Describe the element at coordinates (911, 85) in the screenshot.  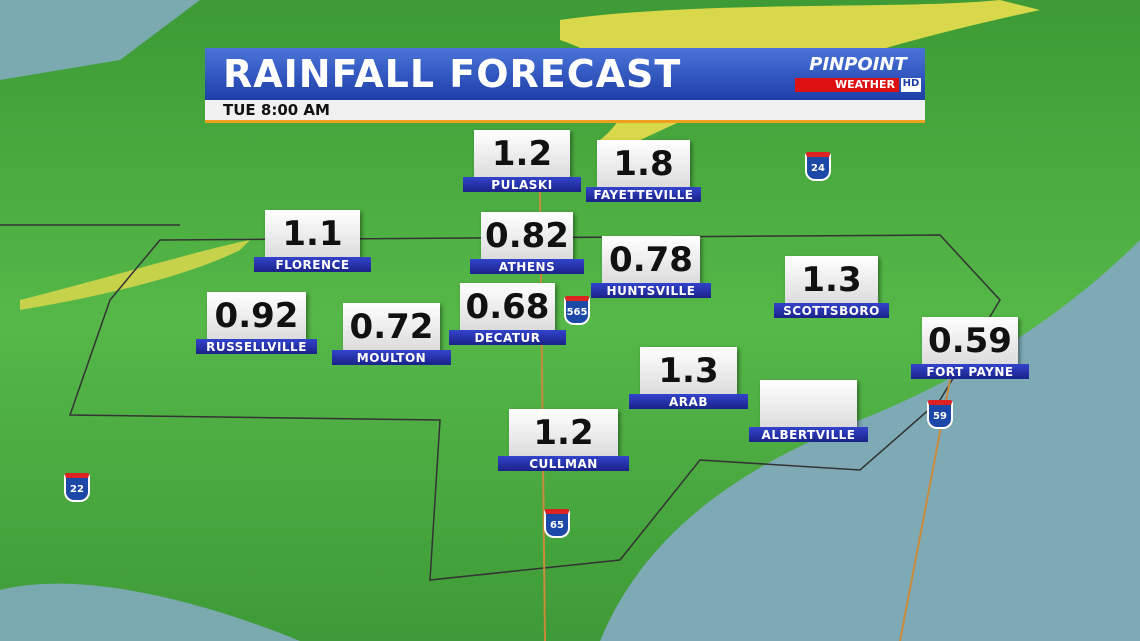
I see `brand-tag: HD` at that location.